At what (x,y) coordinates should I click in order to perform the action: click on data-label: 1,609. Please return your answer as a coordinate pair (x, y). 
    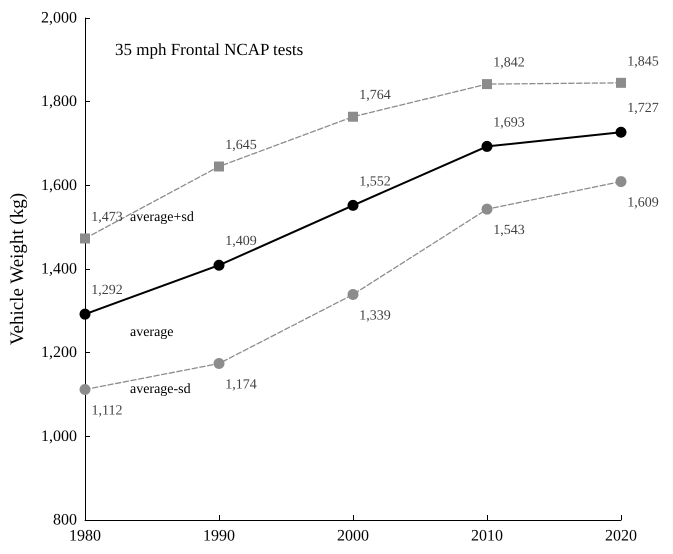
    Looking at the image, I should click on (643, 203).